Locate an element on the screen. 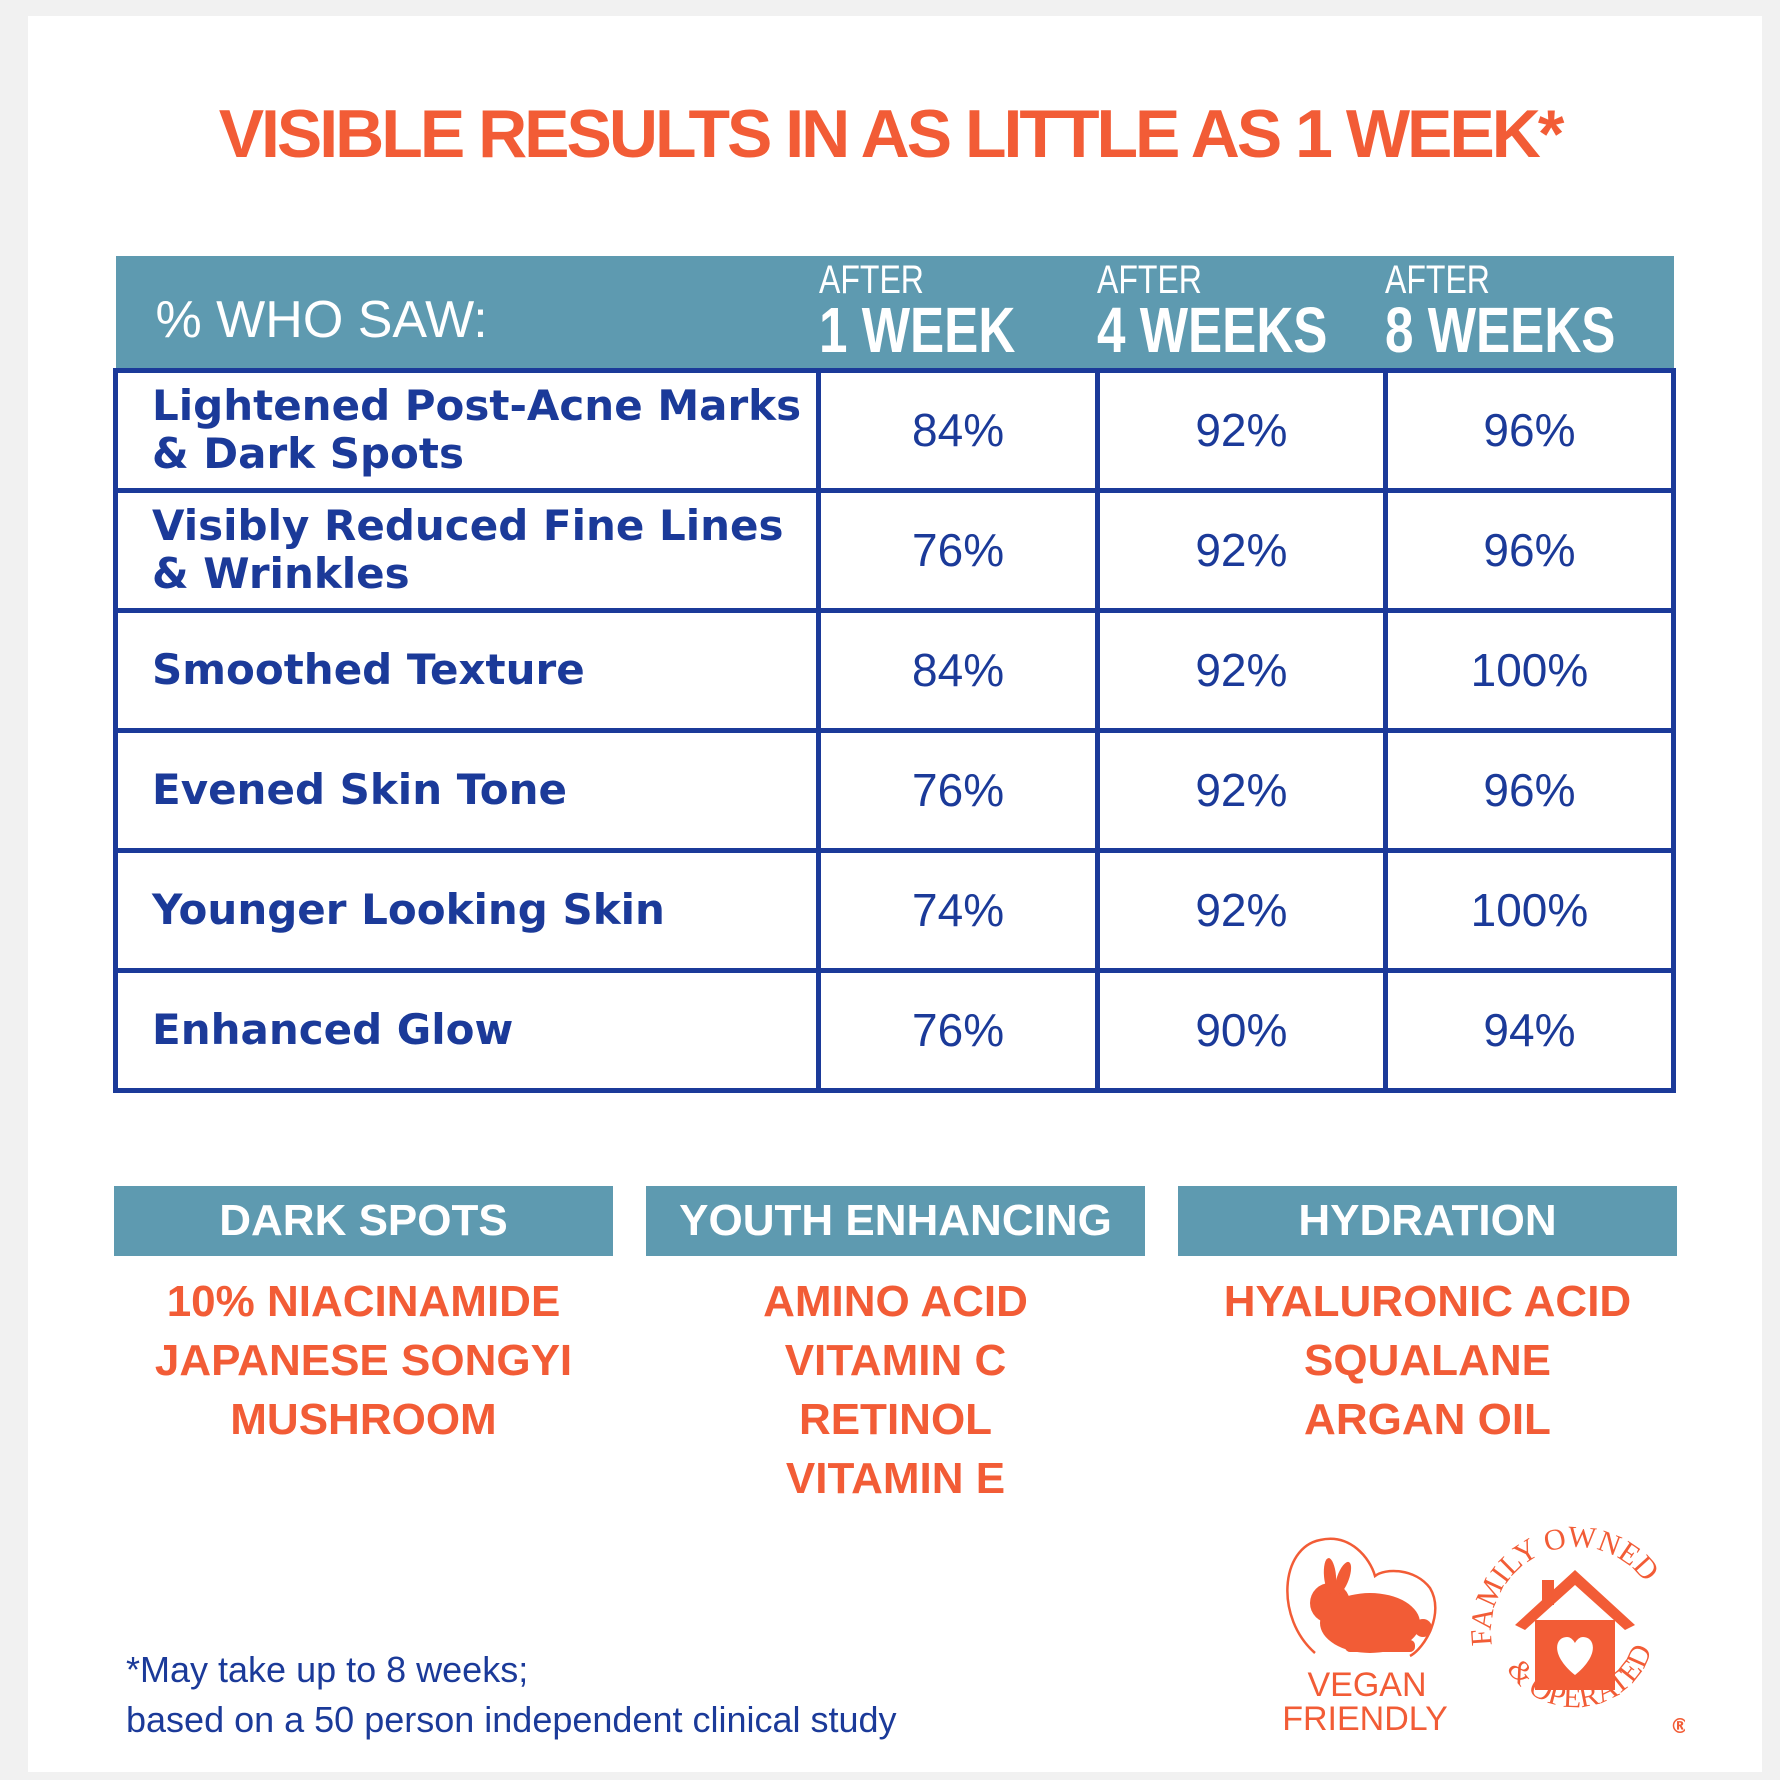 The image size is (1780, 1780). table-row: Evened Skin Tone 76% 92% 96% is located at coordinates (894, 790).